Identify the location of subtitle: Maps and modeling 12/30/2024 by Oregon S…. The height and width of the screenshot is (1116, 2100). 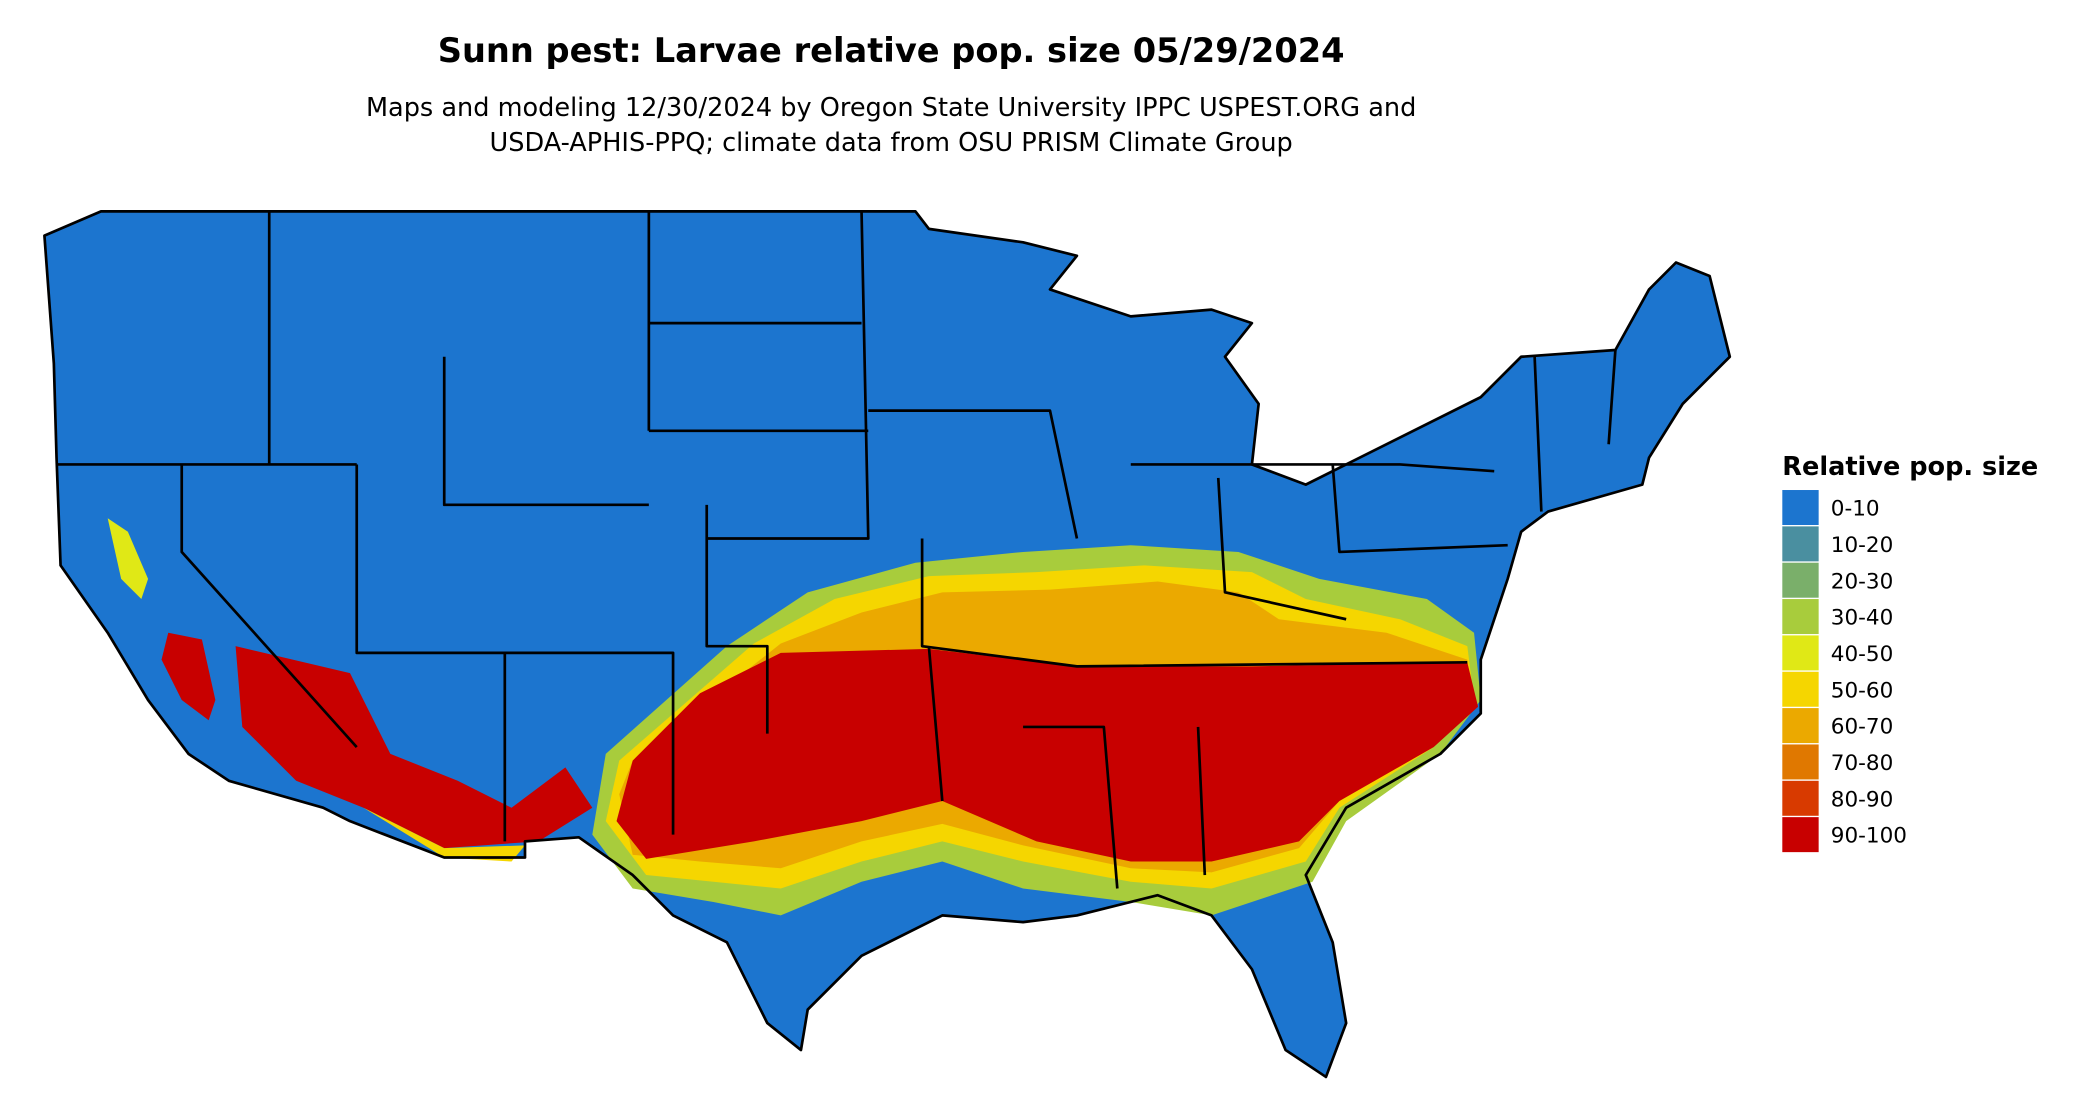
(891, 108).